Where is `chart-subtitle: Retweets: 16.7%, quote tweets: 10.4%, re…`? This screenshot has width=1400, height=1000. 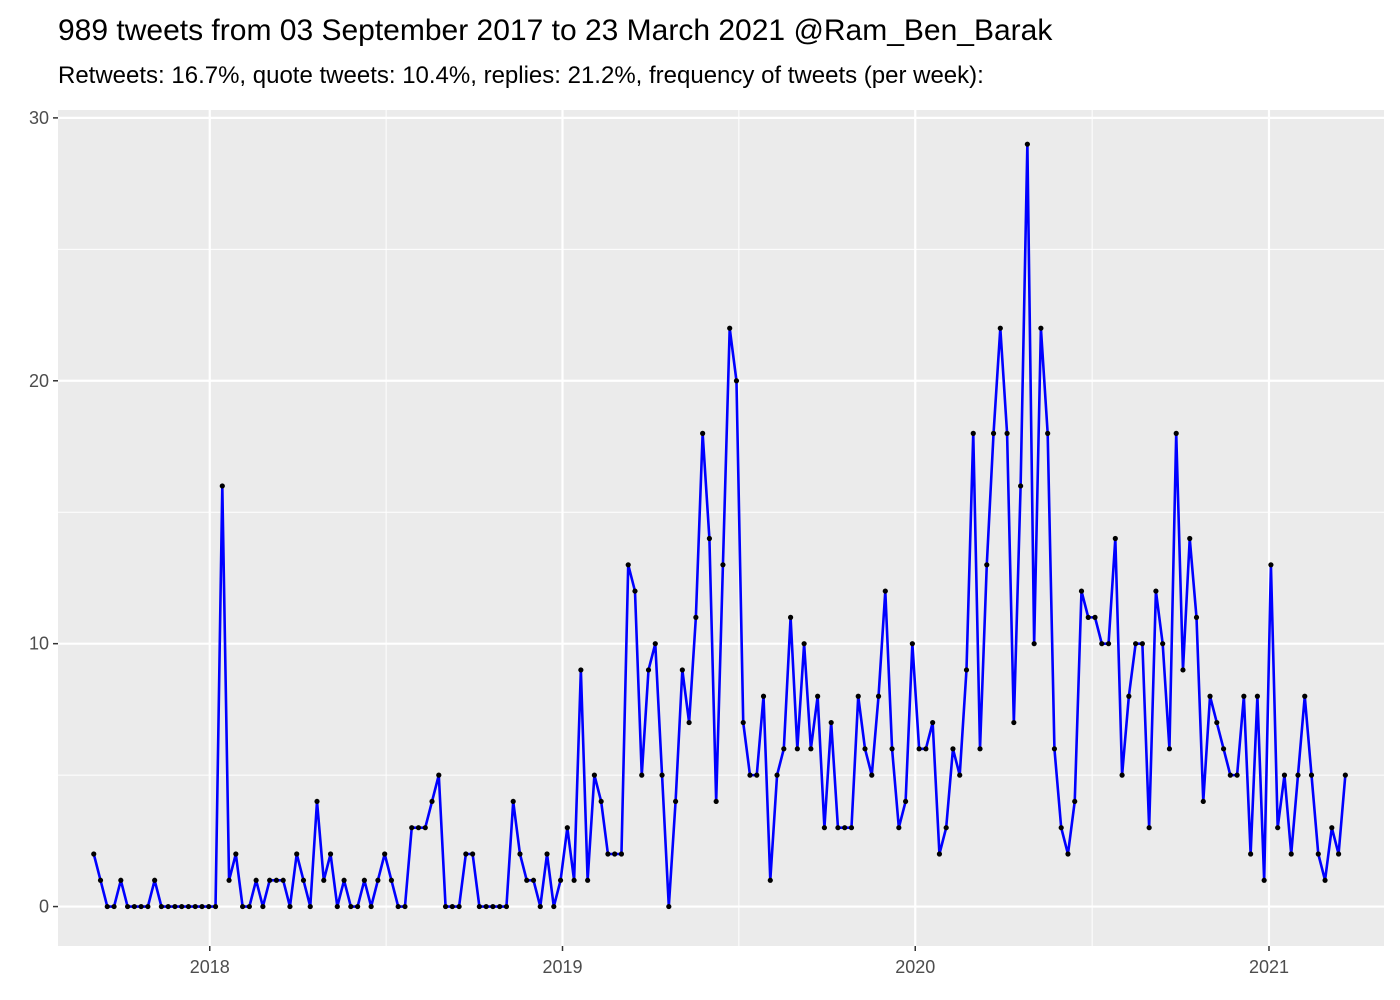 chart-subtitle: Retweets: 16.7%, quote tweets: 10.4%, re… is located at coordinates (521, 75).